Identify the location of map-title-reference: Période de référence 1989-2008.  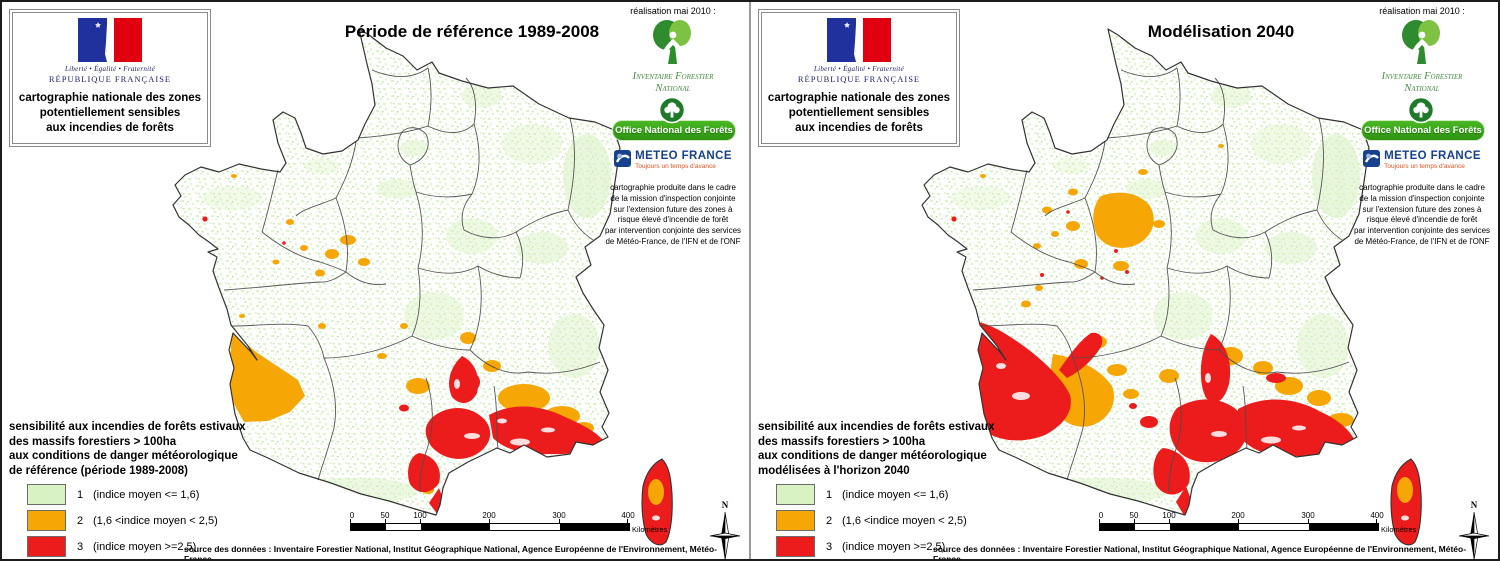
(472, 32).